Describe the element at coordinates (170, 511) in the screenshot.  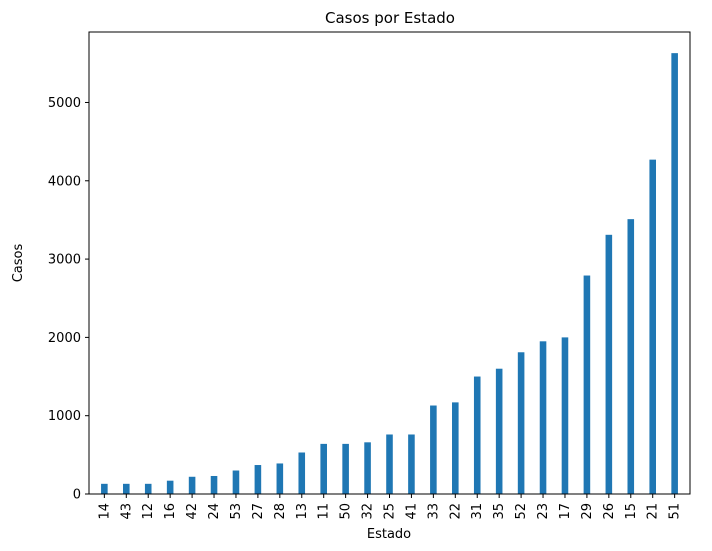
I see `x-tick-label: 16` at that location.